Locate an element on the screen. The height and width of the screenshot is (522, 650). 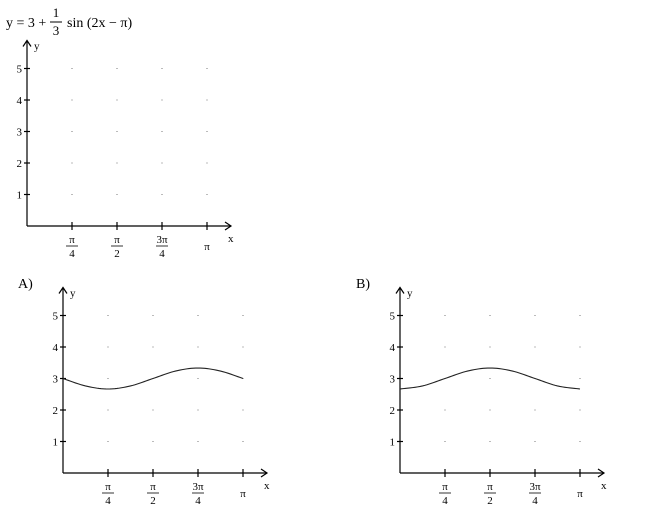
choice-b-label: B) is located at coordinates (363, 284).